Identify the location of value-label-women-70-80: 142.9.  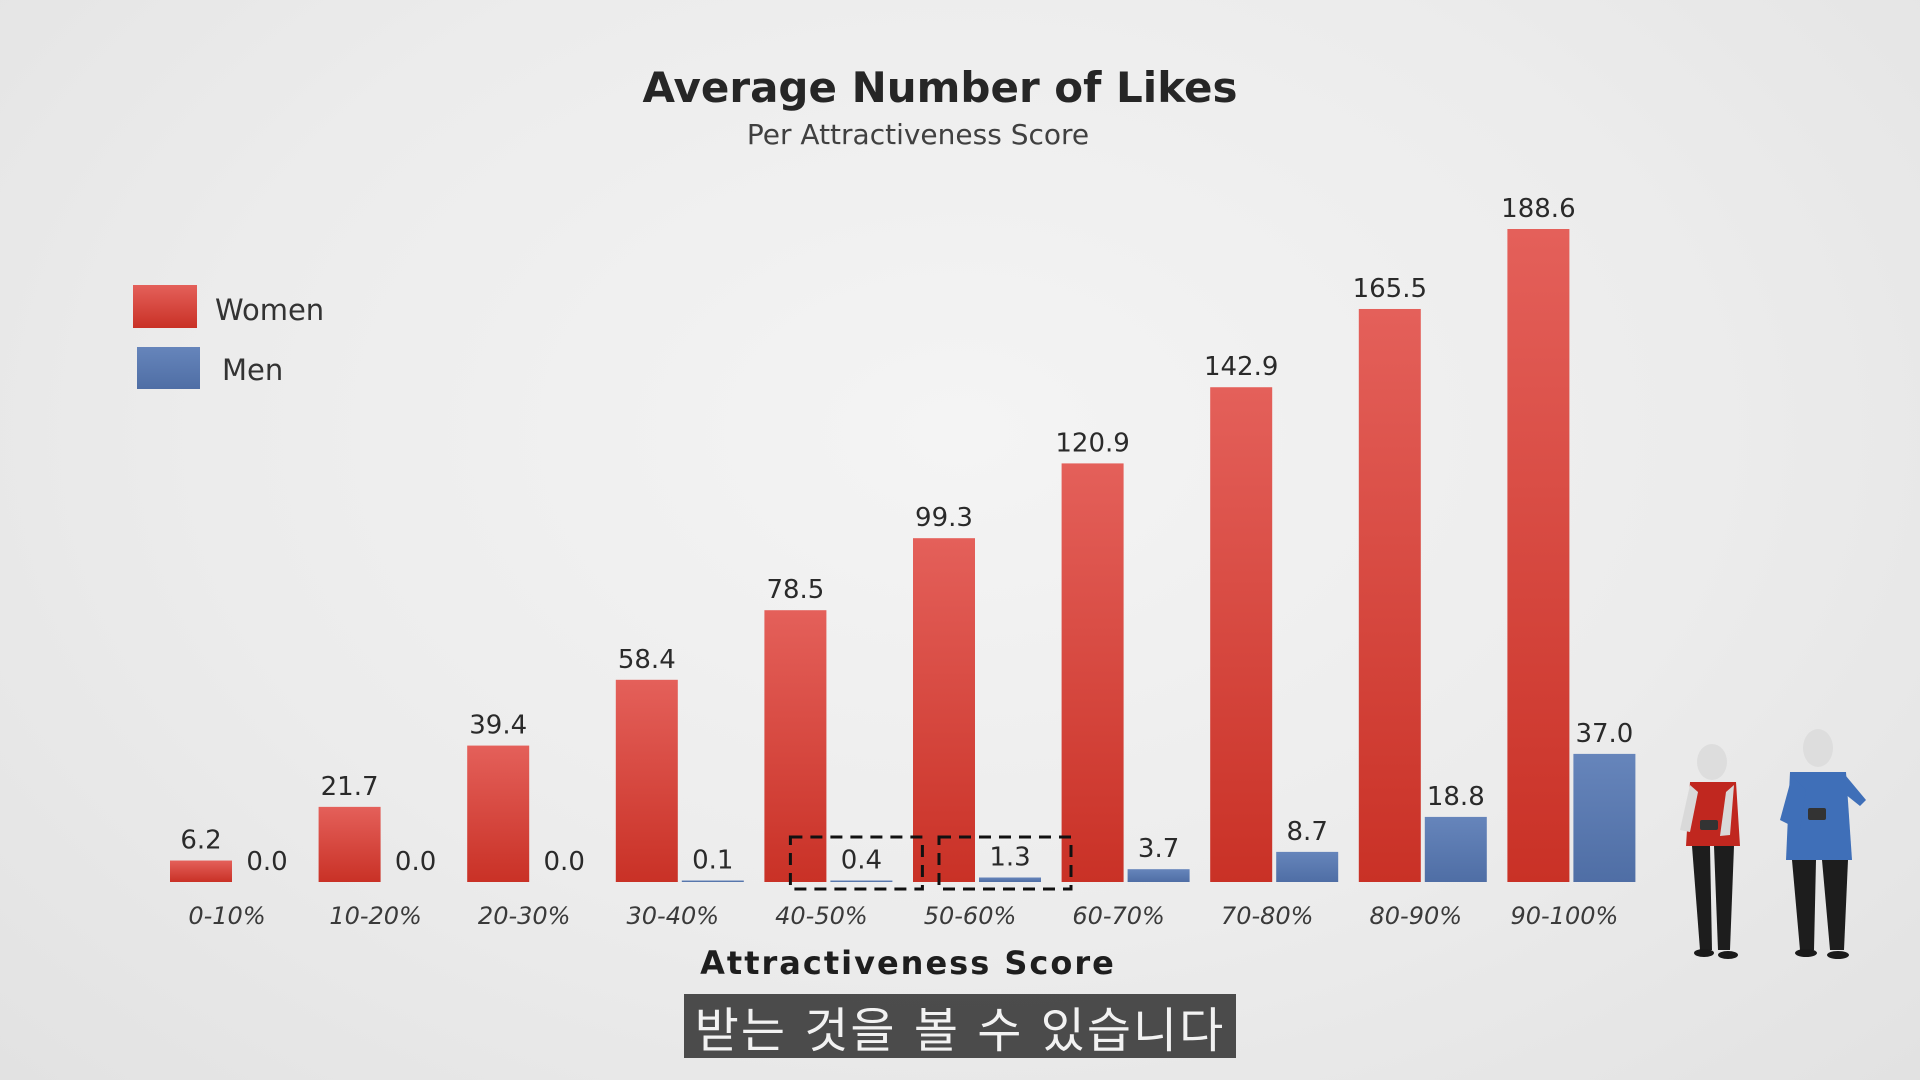
(1241, 367).